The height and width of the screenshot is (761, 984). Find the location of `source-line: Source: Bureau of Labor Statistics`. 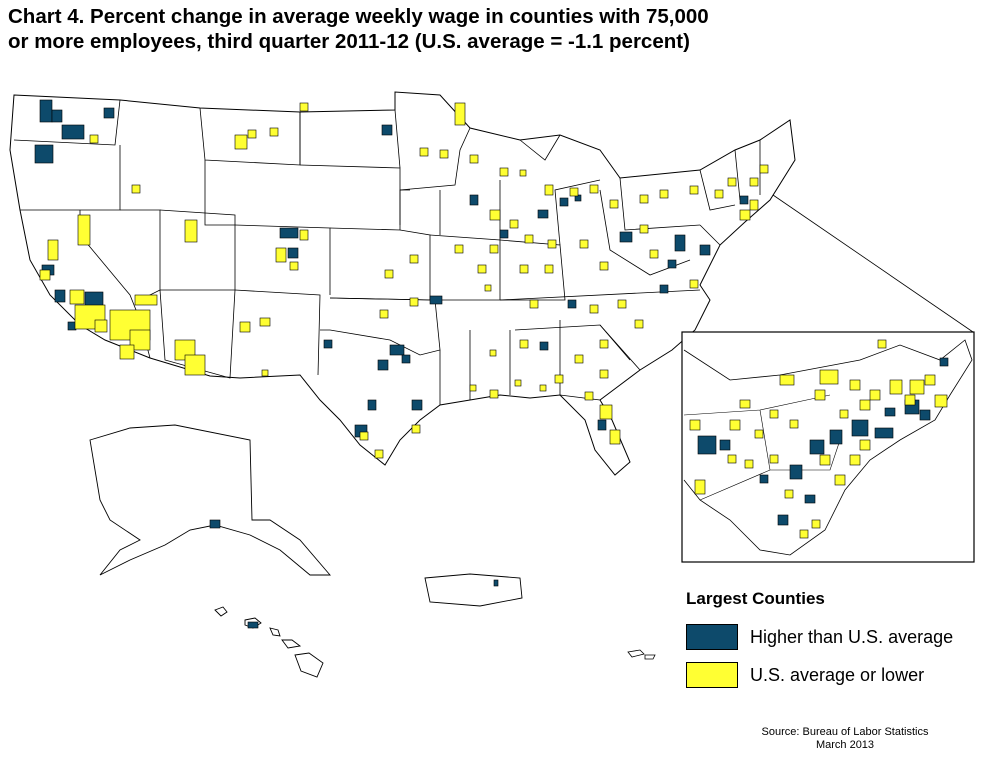

source-line: Source: Bureau of Labor Statistics is located at coordinates (845, 732).